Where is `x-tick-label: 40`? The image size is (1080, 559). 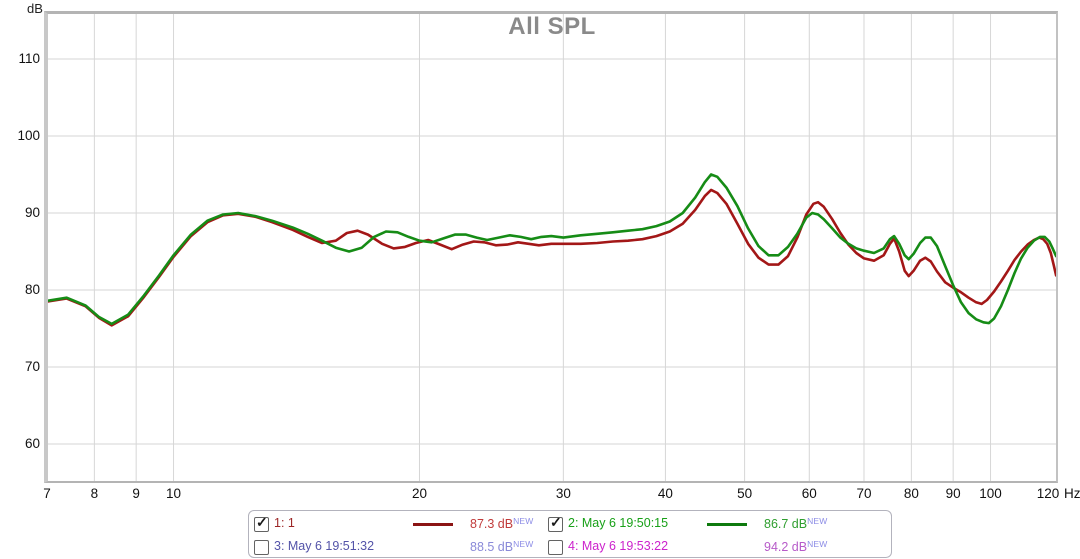 x-tick-label: 40 is located at coordinates (665, 493).